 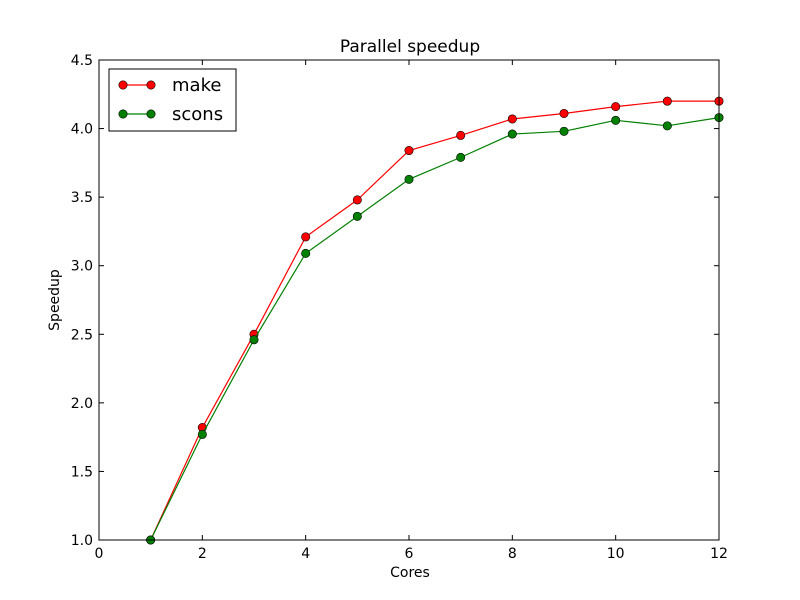 I want to click on legend-box, so click(x=172, y=100).